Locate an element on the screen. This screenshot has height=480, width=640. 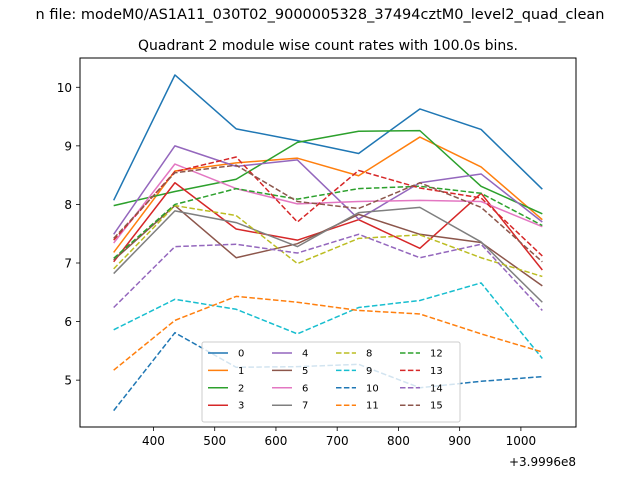
legend-label-5: 5 is located at coordinates (305, 371).